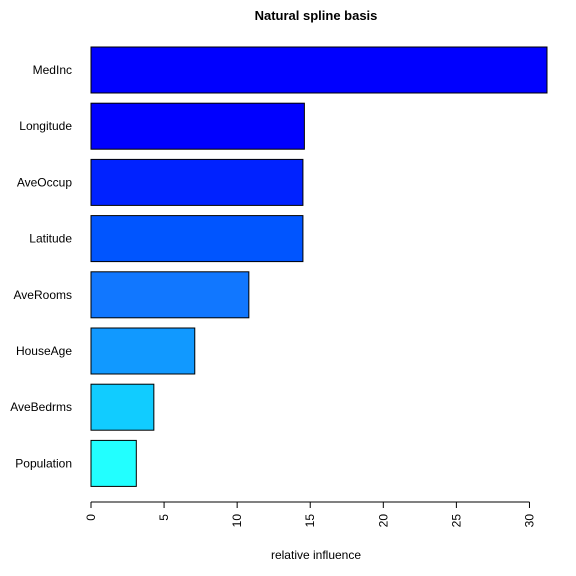 This screenshot has width=576, height=576. I want to click on category-label-aveoccup: AveOccup, so click(44, 182).